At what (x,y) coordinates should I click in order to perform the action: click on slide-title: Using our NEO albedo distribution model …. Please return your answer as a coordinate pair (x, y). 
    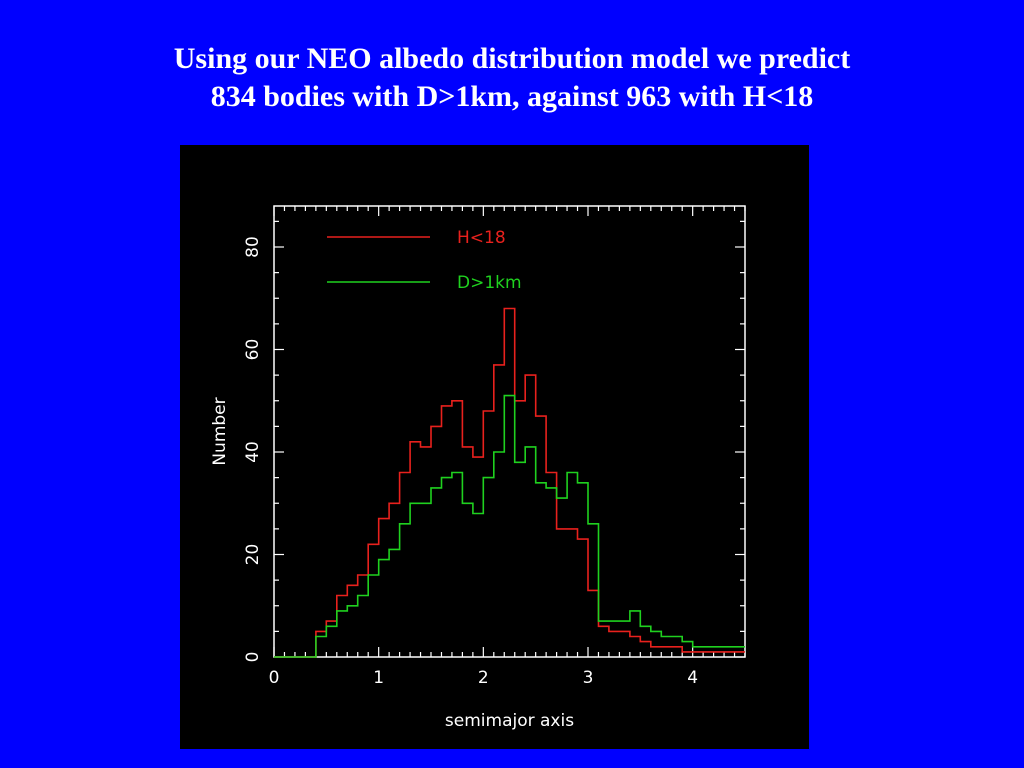
    Looking at the image, I should click on (512, 78).